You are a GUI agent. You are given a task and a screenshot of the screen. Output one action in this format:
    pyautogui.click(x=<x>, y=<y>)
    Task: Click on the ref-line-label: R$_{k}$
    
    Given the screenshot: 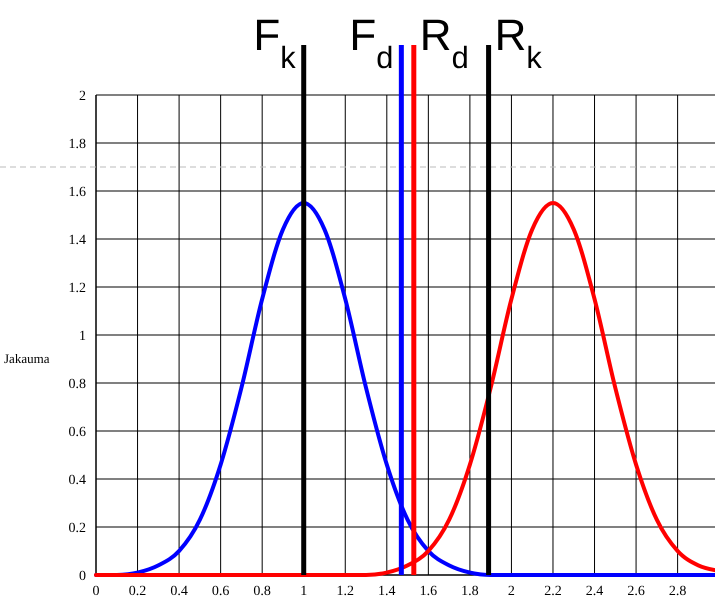 What is the action you would take?
    pyautogui.click(x=518, y=42)
    